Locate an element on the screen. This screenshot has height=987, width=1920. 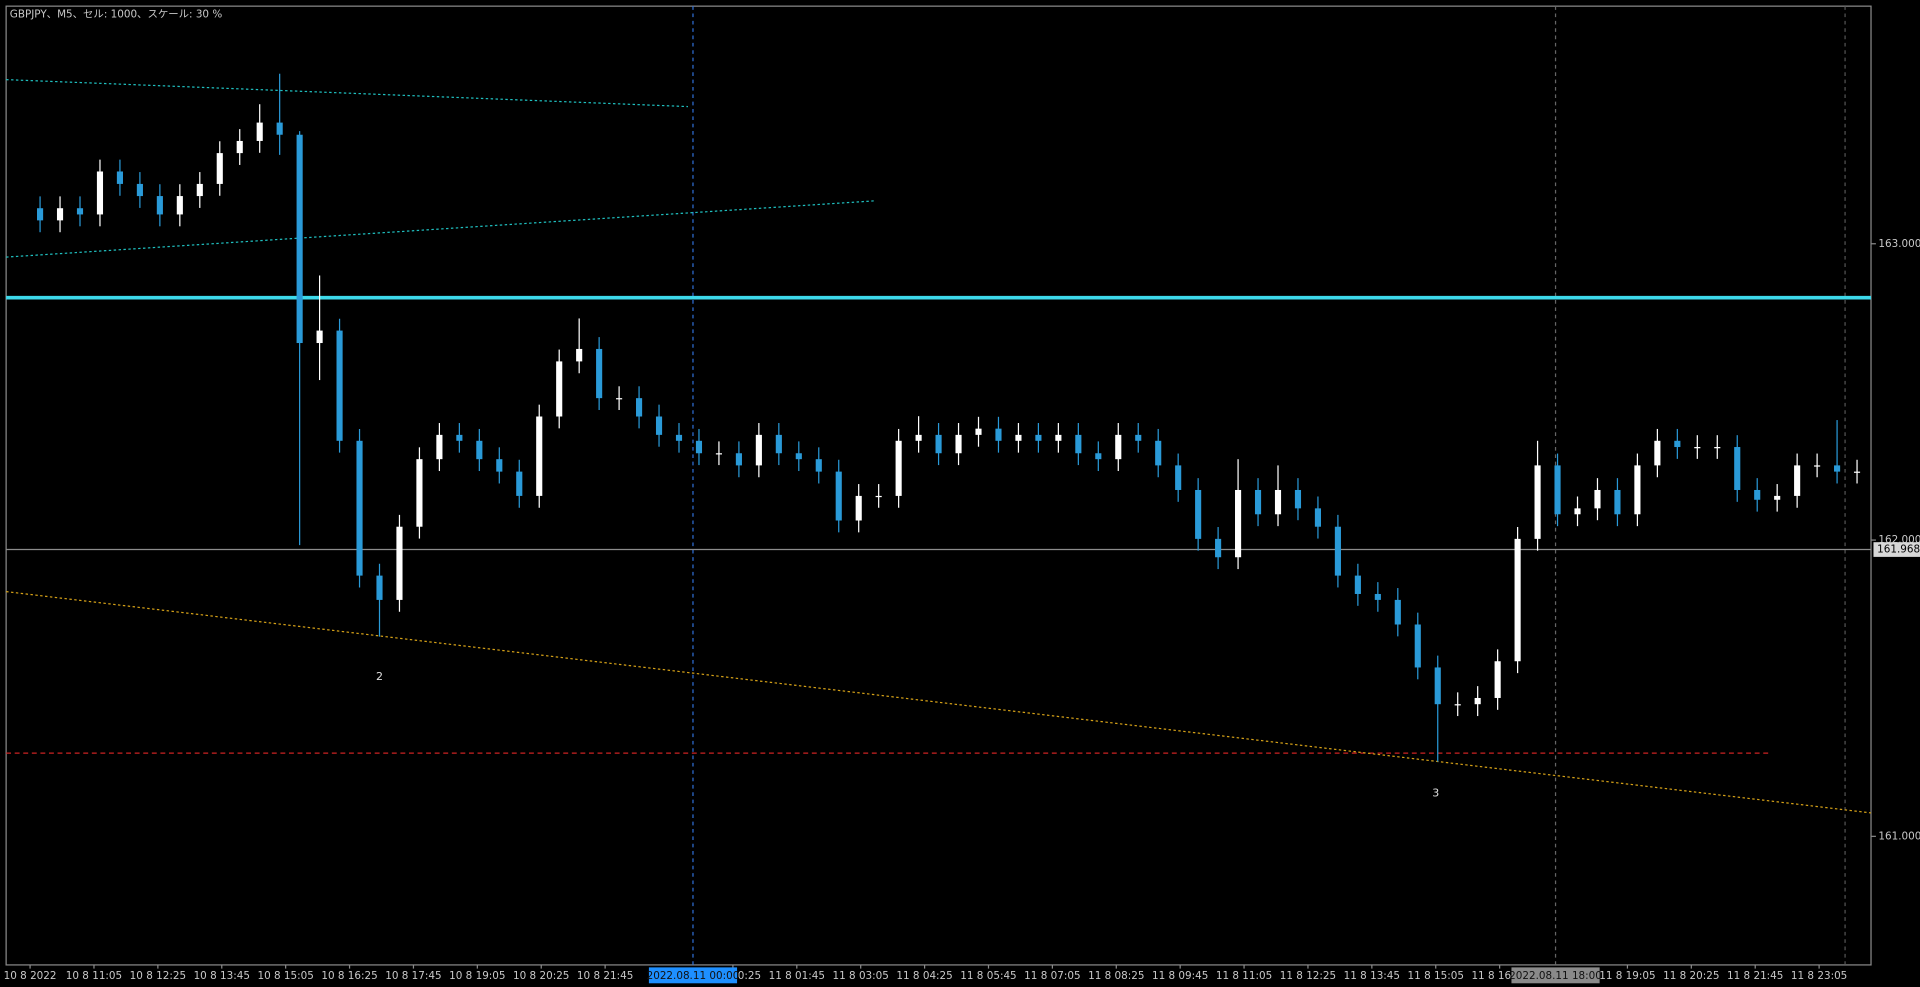
x-tick-label: 10 8 21:45 is located at coordinates (605, 976).